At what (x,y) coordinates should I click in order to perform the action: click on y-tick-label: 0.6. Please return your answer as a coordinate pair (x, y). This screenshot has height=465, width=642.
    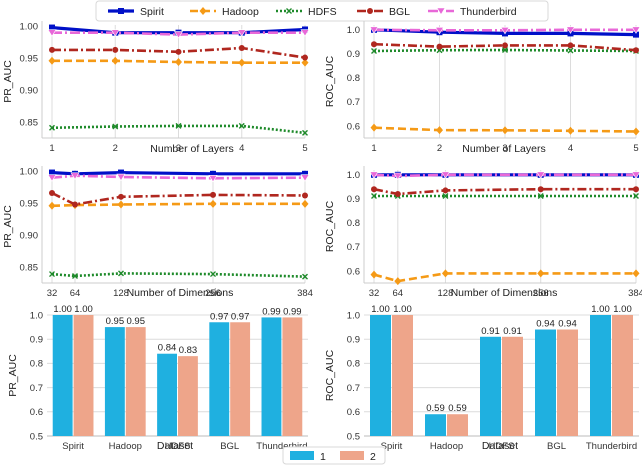
    Looking at the image, I should click on (36, 412).